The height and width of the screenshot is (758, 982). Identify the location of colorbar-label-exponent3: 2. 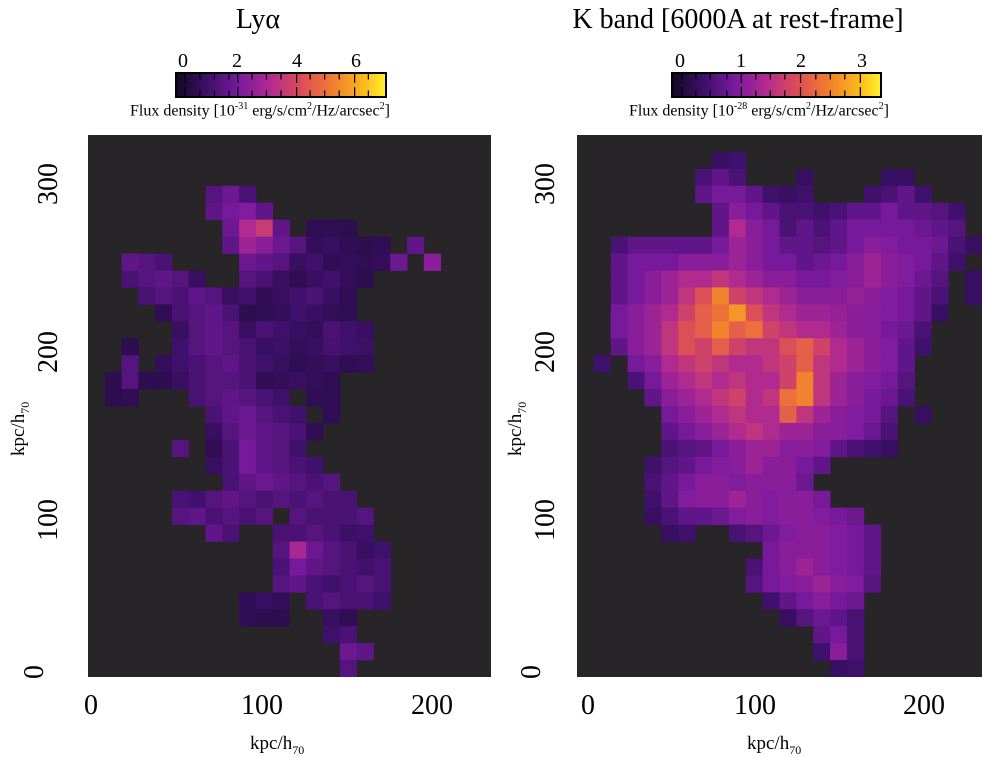
(382, 106).